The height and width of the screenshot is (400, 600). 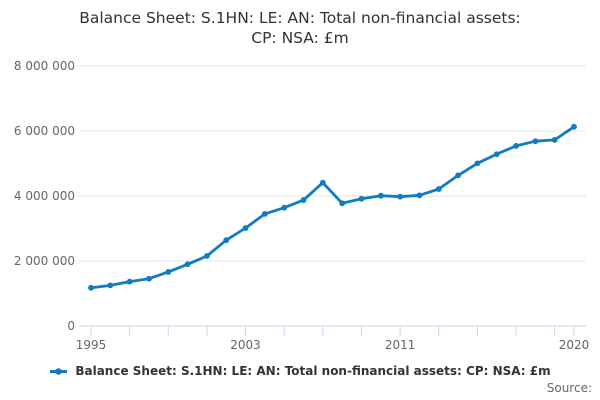 I want to click on y-tick-label: 2 000 000, so click(x=44, y=261).